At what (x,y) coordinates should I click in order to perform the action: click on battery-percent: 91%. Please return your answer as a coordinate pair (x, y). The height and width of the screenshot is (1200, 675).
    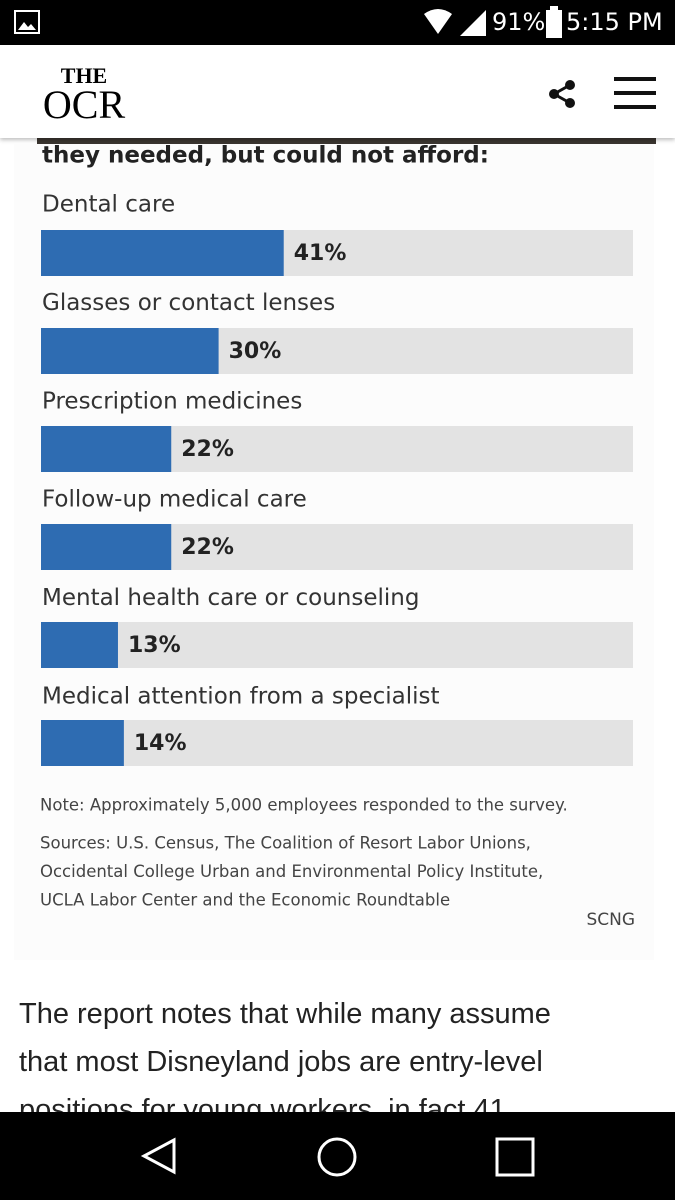
    Looking at the image, I should click on (519, 22).